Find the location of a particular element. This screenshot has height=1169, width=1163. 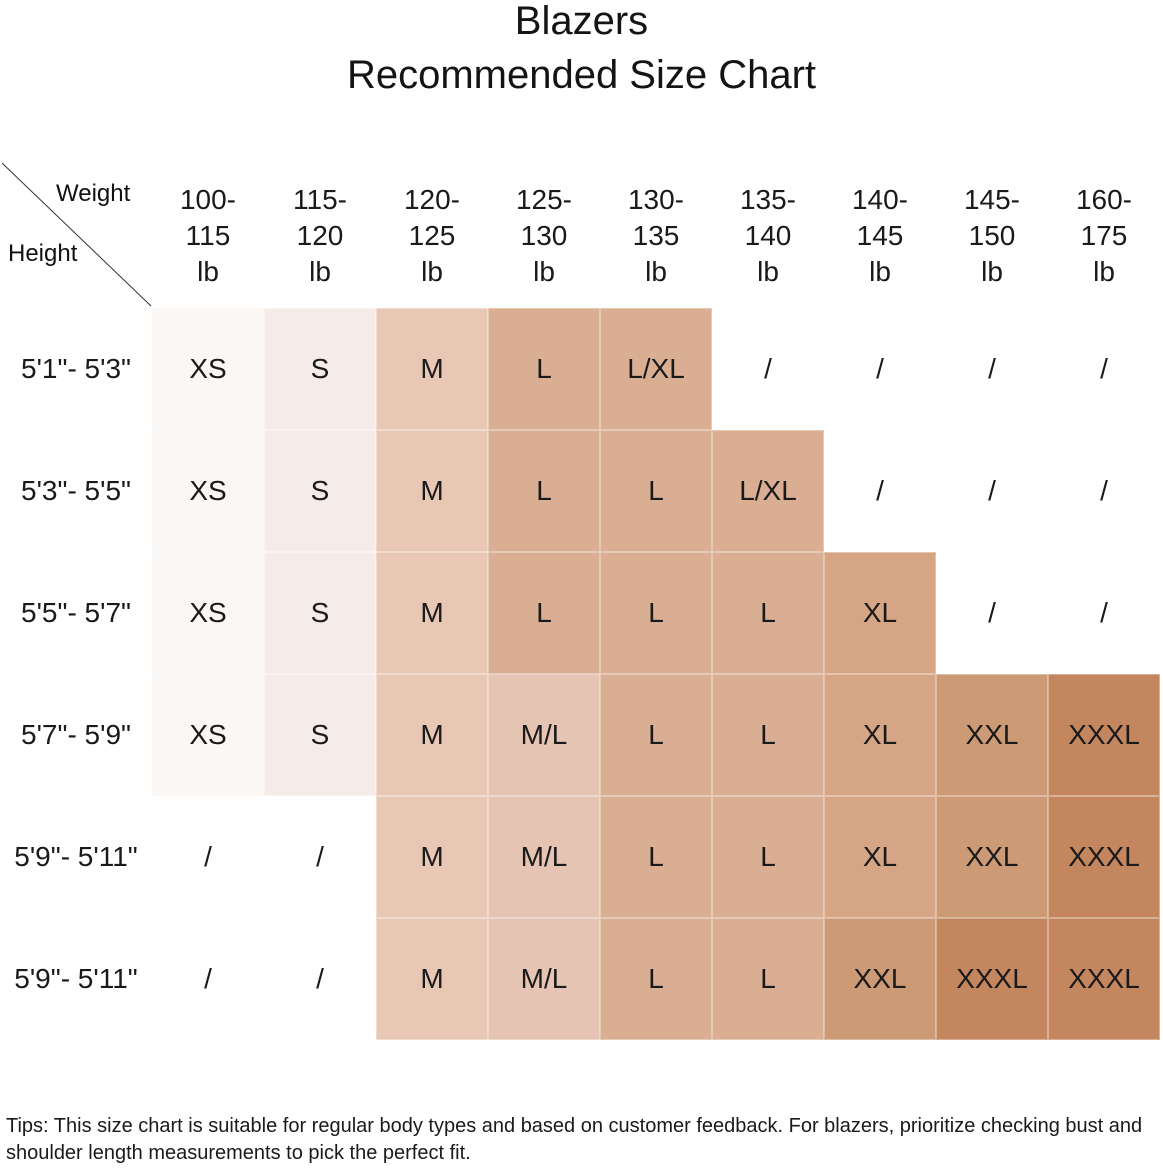

weight-header-line: 120 is located at coordinates (320, 235).